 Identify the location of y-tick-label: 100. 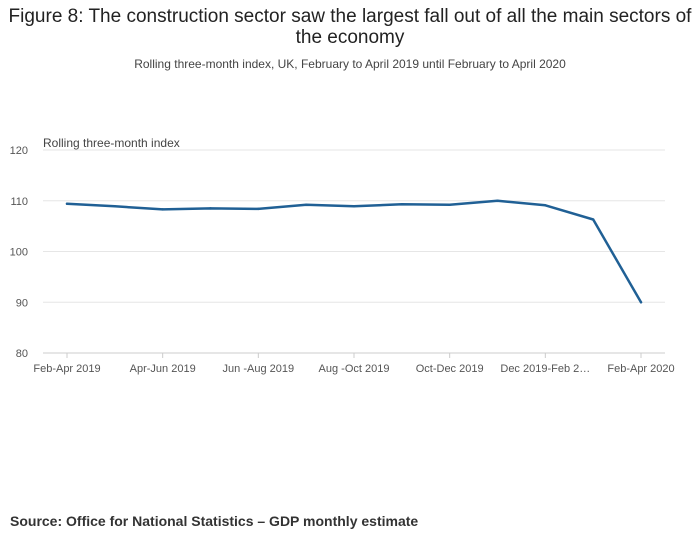
(19, 253).